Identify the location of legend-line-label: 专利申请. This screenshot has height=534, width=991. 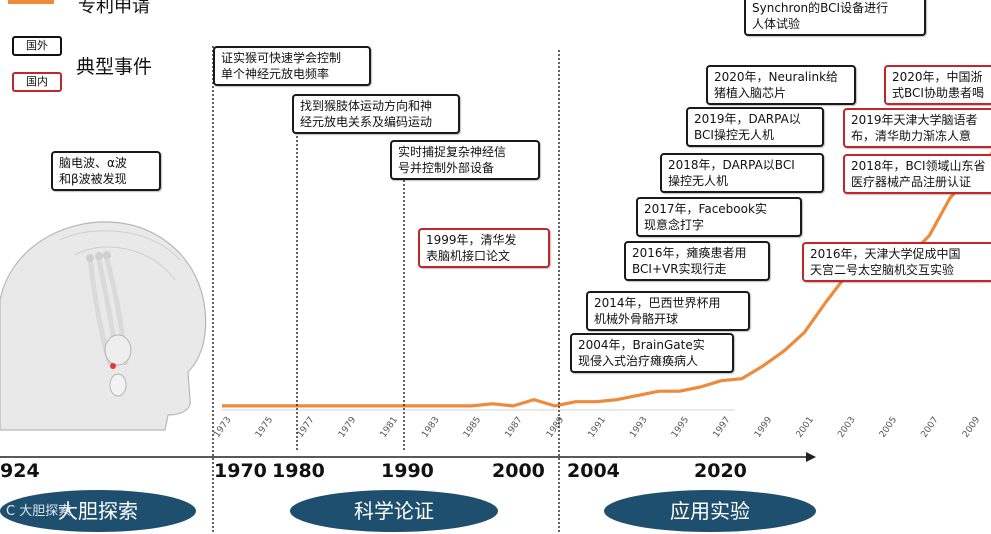
(114, 8).